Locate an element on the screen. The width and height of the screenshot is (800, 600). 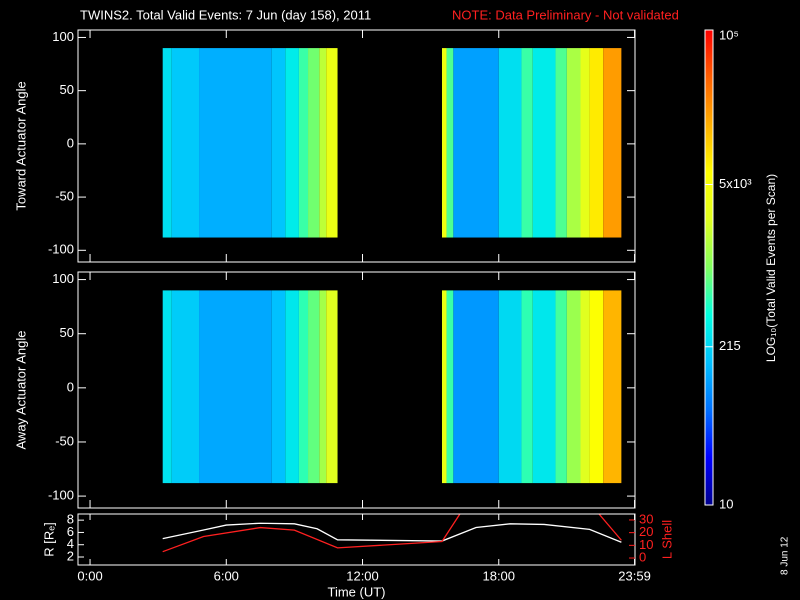
y-axis-label: Away Actuator Angle is located at coordinates (20, 389).